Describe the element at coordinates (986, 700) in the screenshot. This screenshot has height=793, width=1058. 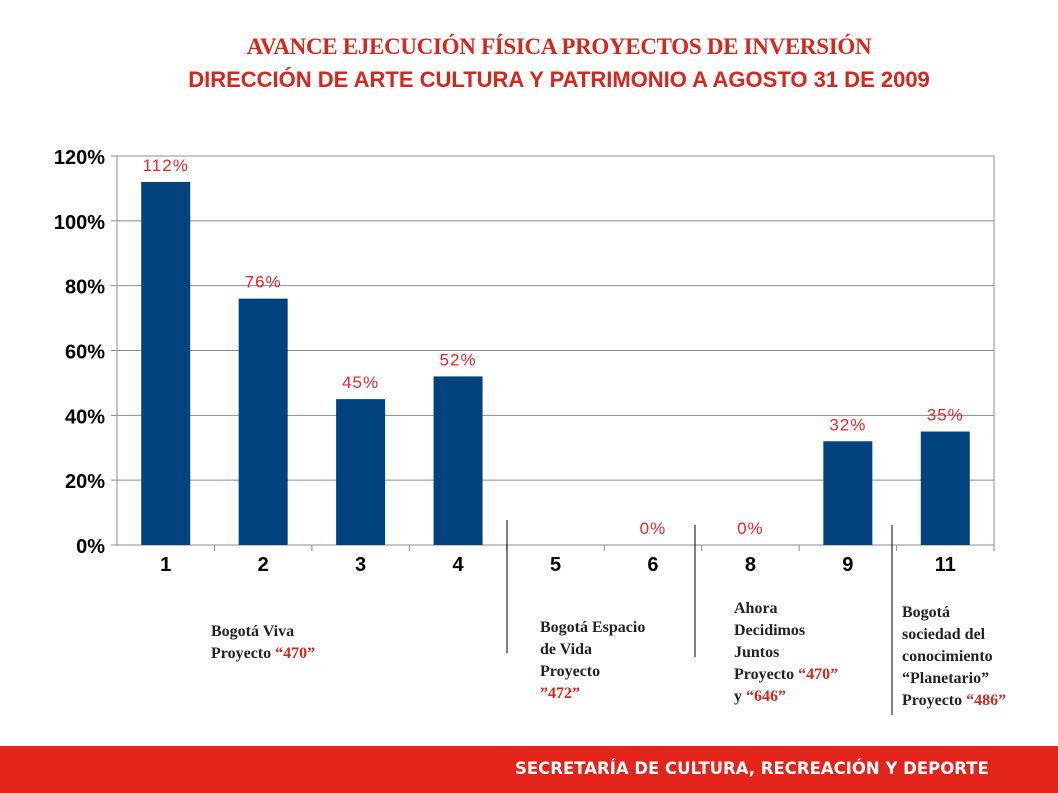
I see `group-4-project-code: “486”` at that location.